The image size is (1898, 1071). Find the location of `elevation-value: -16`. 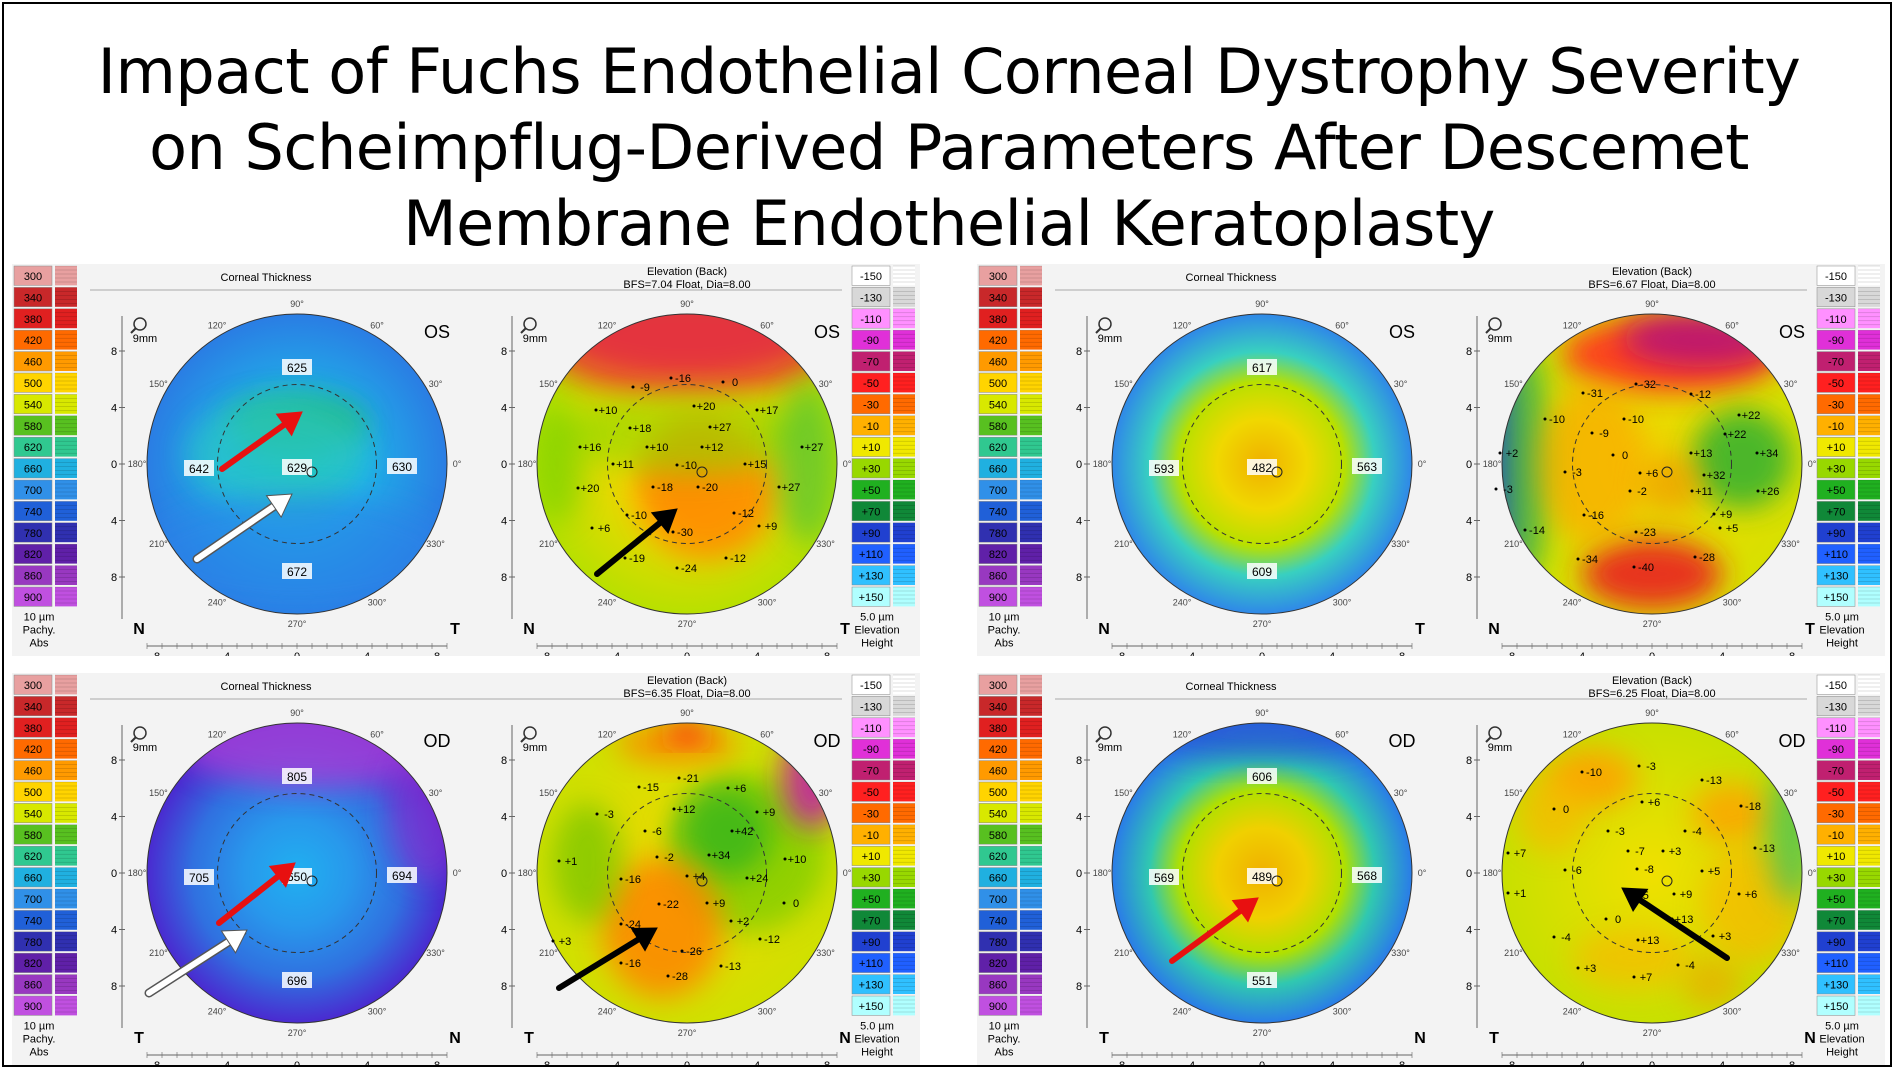

elevation-value: -16 is located at coordinates (683, 379).